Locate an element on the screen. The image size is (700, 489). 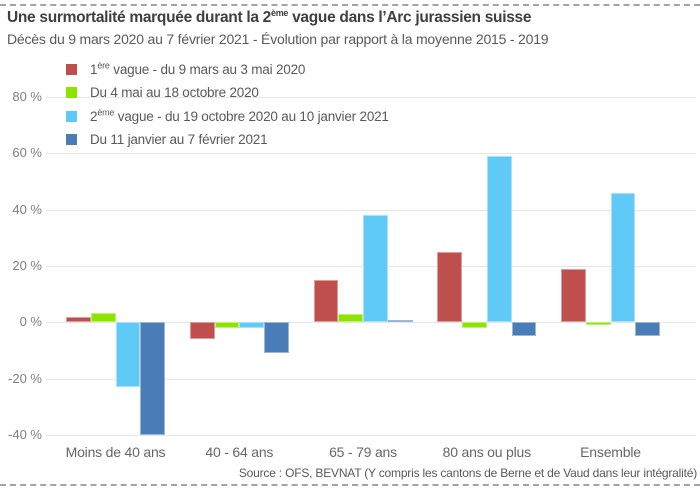
gridline--40 is located at coordinates (371, 435).